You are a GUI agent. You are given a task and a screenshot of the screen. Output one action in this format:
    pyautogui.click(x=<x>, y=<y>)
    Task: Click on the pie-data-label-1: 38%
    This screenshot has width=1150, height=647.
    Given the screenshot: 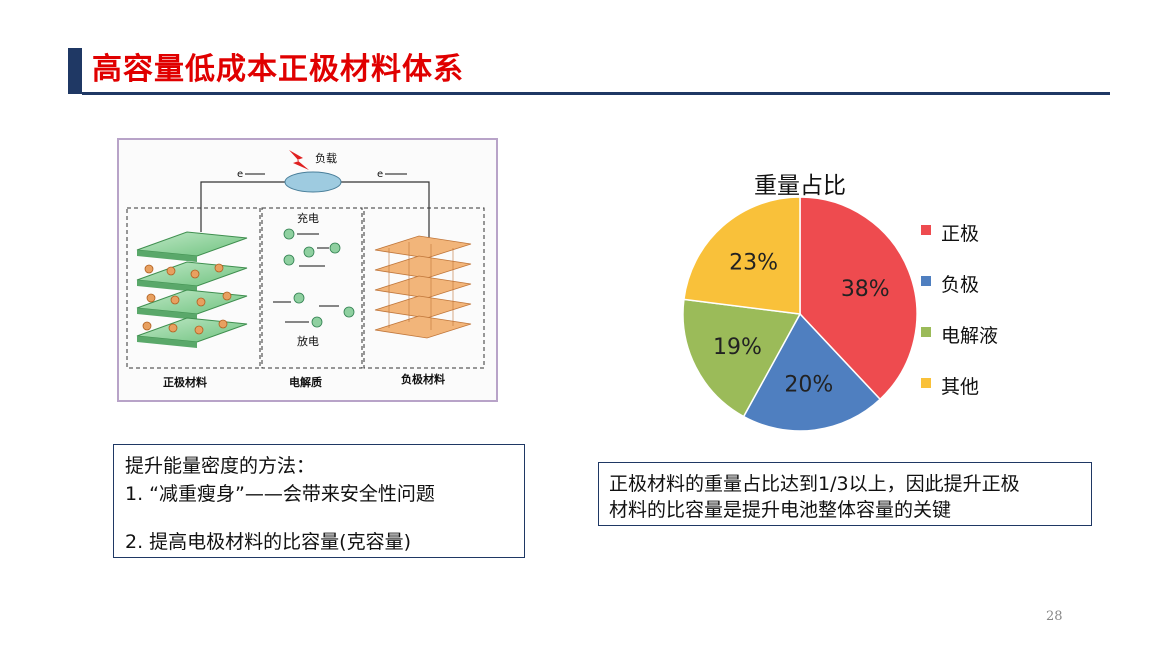 What is the action you would take?
    pyautogui.click(x=865, y=289)
    